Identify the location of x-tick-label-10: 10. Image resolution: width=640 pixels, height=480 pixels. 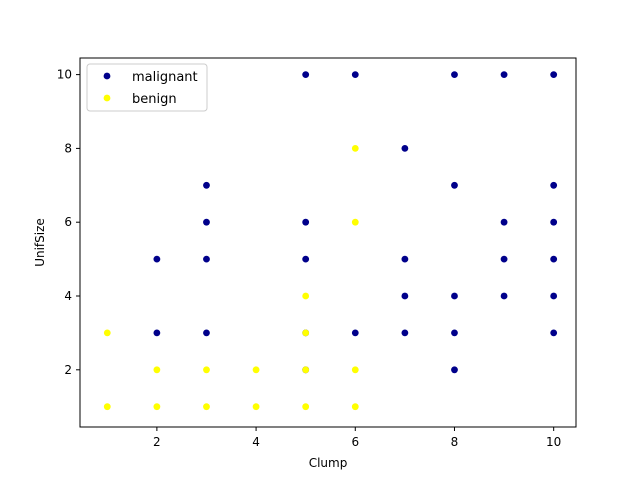
(553, 442).